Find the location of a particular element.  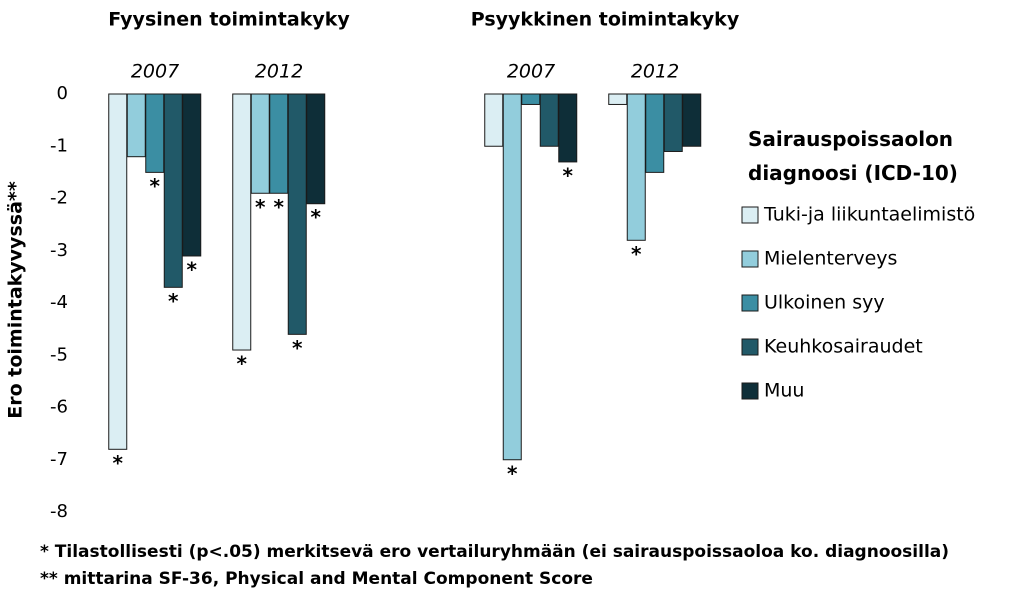

legend-label: Mielenterveys is located at coordinates (830, 259).